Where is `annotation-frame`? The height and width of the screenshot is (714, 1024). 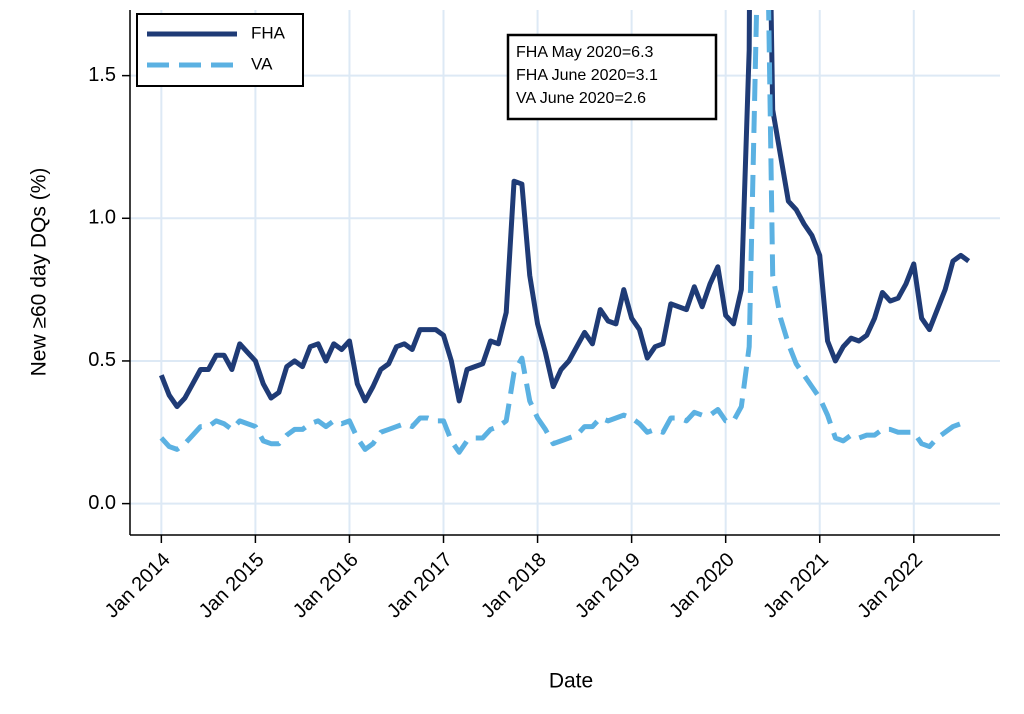 annotation-frame is located at coordinates (612, 77).